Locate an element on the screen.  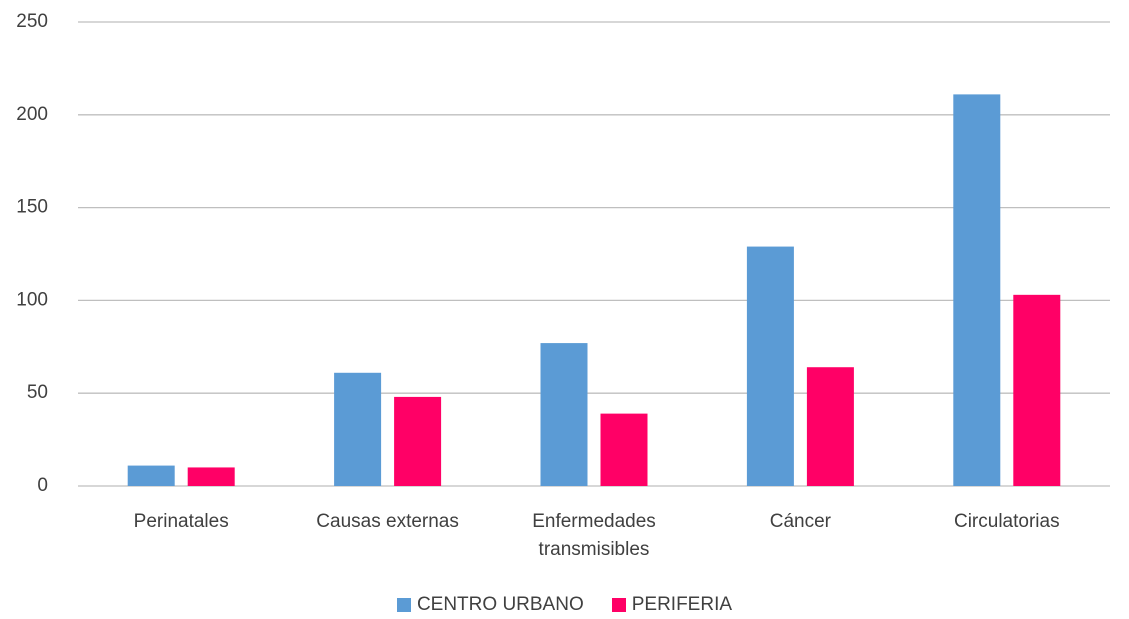
x-tick-label: Enfermedades transmisibles is located at coordinates (594, 535).